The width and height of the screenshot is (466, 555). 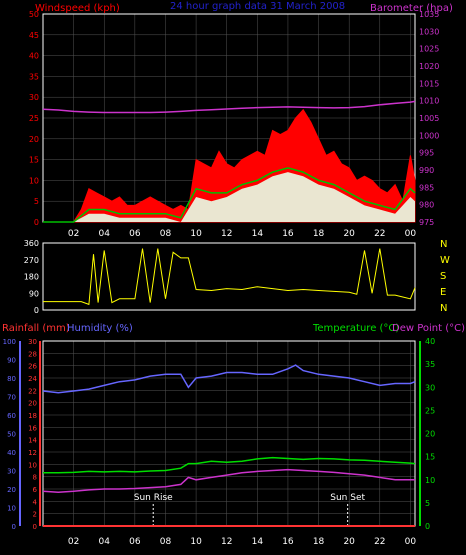 What do you see at coordinates (429, 14) in the screenshot?
I see `barometer-tick: 1035` at bounding box center [429, 14].